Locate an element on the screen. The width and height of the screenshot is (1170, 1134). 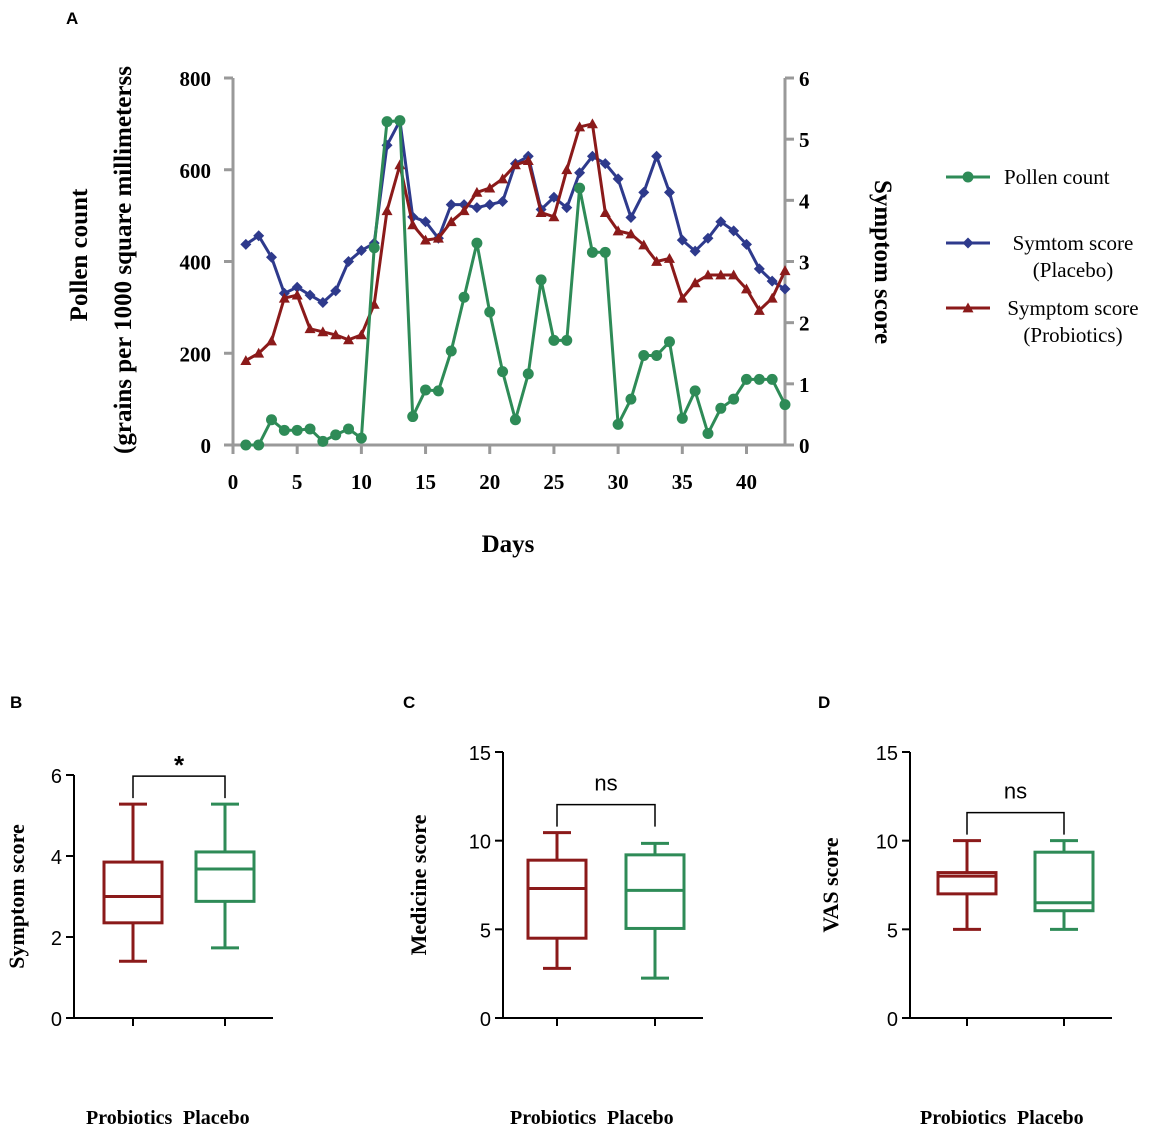
significance-label: * is located at coordinates (179, 765).